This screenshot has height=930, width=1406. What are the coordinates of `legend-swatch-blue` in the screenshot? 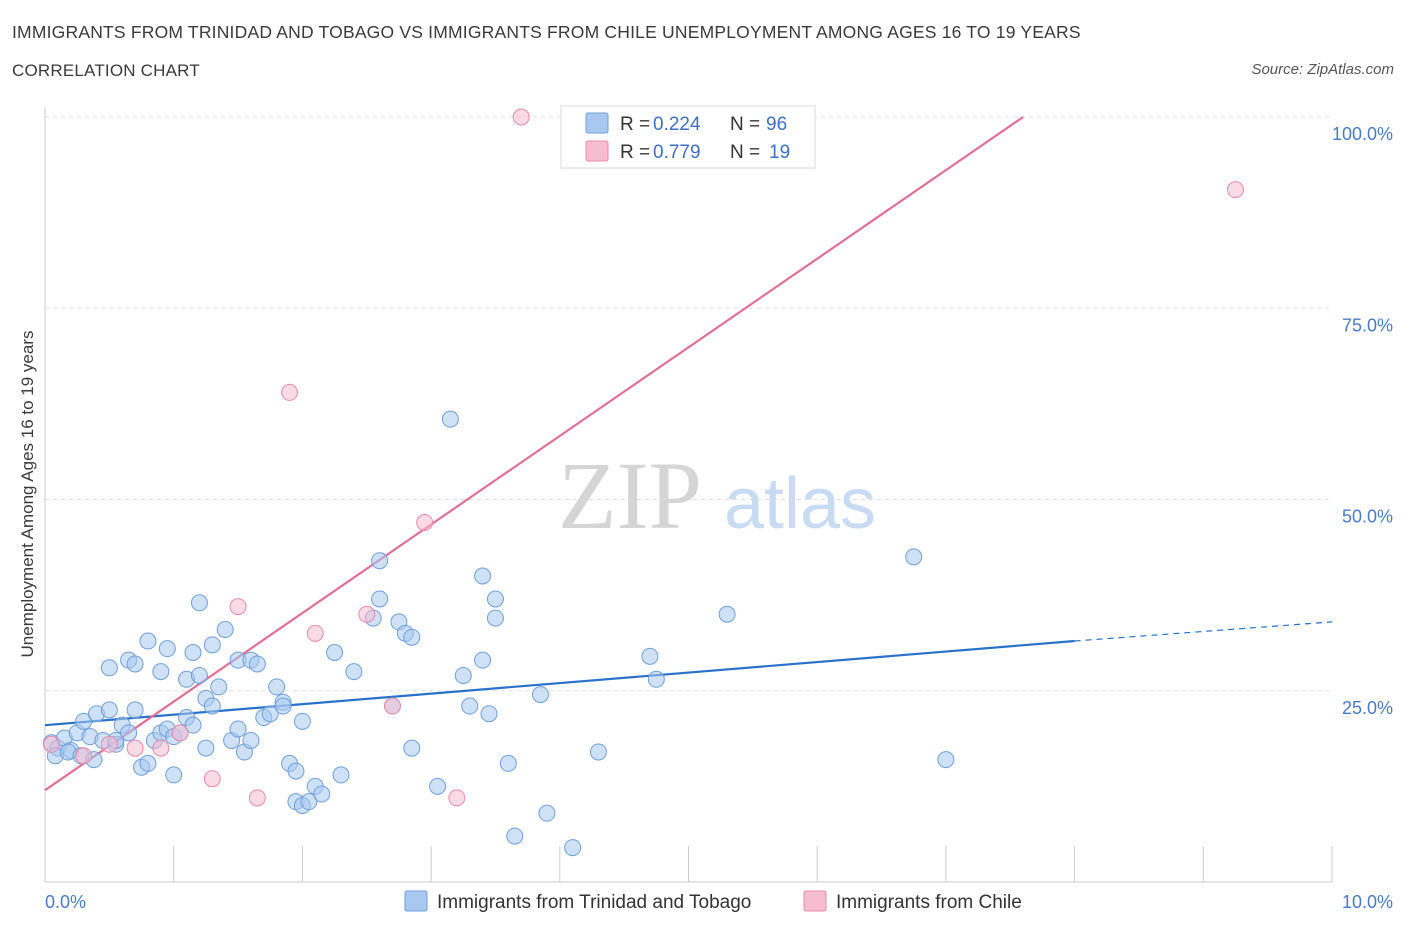 It's located at (597, 123).